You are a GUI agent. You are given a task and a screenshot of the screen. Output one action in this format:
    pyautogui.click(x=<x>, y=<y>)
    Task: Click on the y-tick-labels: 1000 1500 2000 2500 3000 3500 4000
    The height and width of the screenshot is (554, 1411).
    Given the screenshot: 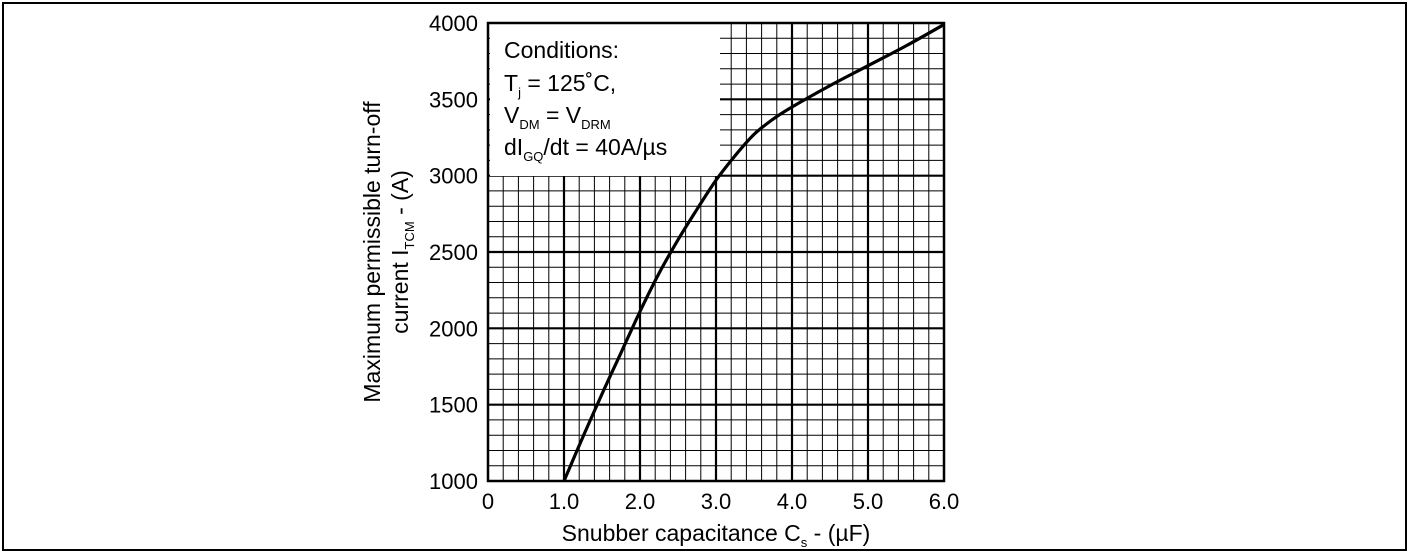 What is the action you would take?
    pyautogui.click(x=453, y=252)
    